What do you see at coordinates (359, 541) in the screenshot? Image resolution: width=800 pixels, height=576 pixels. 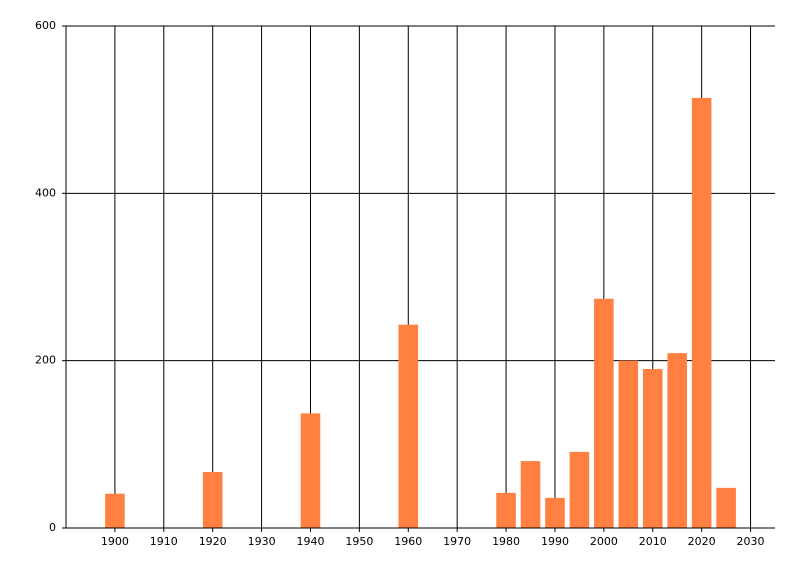 I see `x-tick-label: 1950` at bounding box center [359, 541].